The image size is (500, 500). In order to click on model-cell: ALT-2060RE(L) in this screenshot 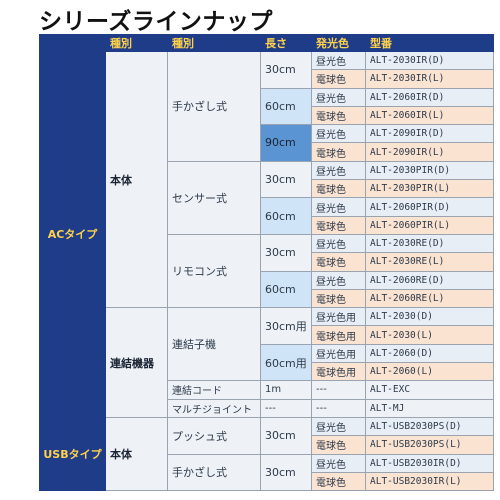, I will do `click(429, 298)`.